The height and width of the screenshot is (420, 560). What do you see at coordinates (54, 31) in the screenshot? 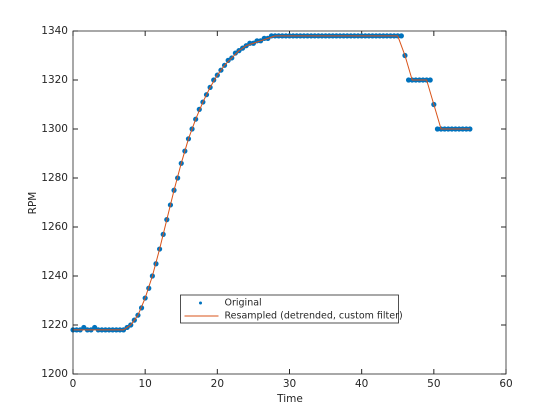
I see `y-tick-label: 1340` at bounding box center [54, 31].